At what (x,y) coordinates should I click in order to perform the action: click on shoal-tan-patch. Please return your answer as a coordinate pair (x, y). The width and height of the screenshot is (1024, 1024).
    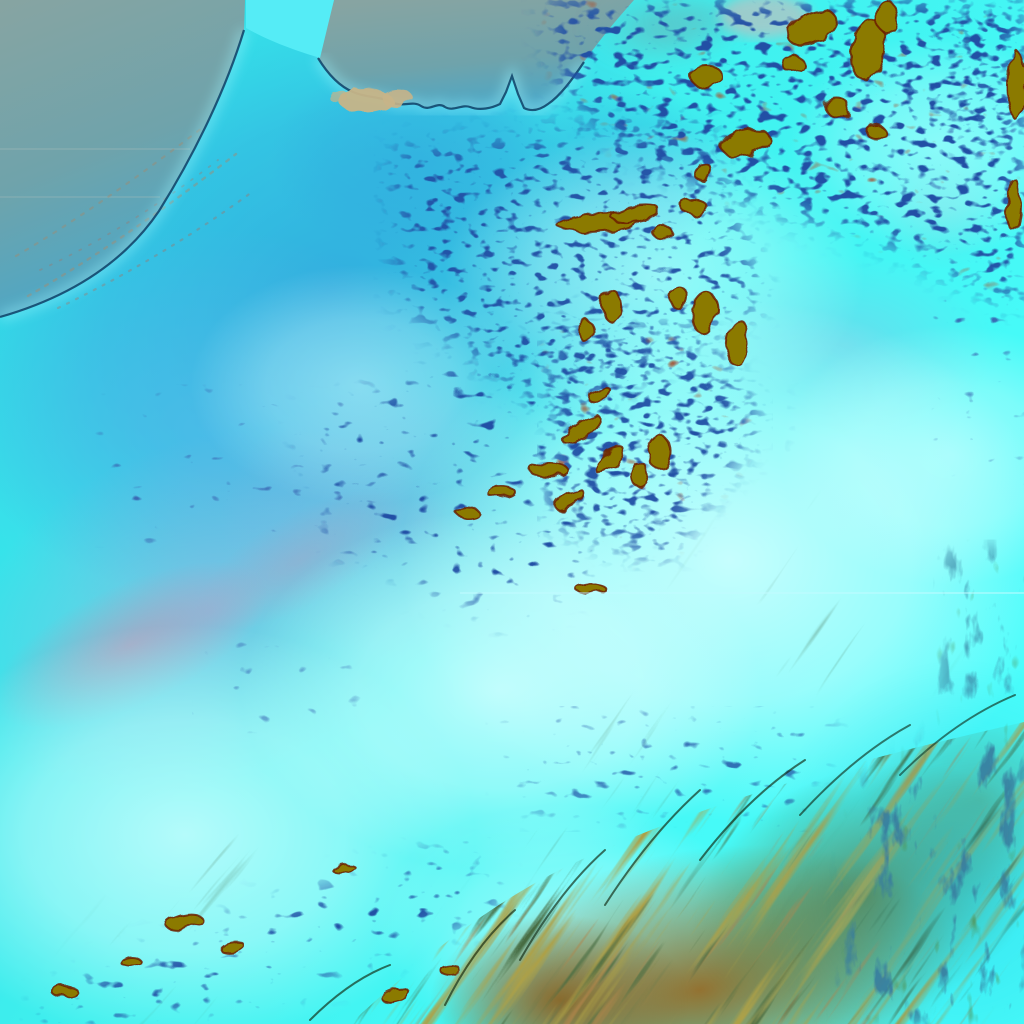
    Looking at the image, I should click on (370, 101).